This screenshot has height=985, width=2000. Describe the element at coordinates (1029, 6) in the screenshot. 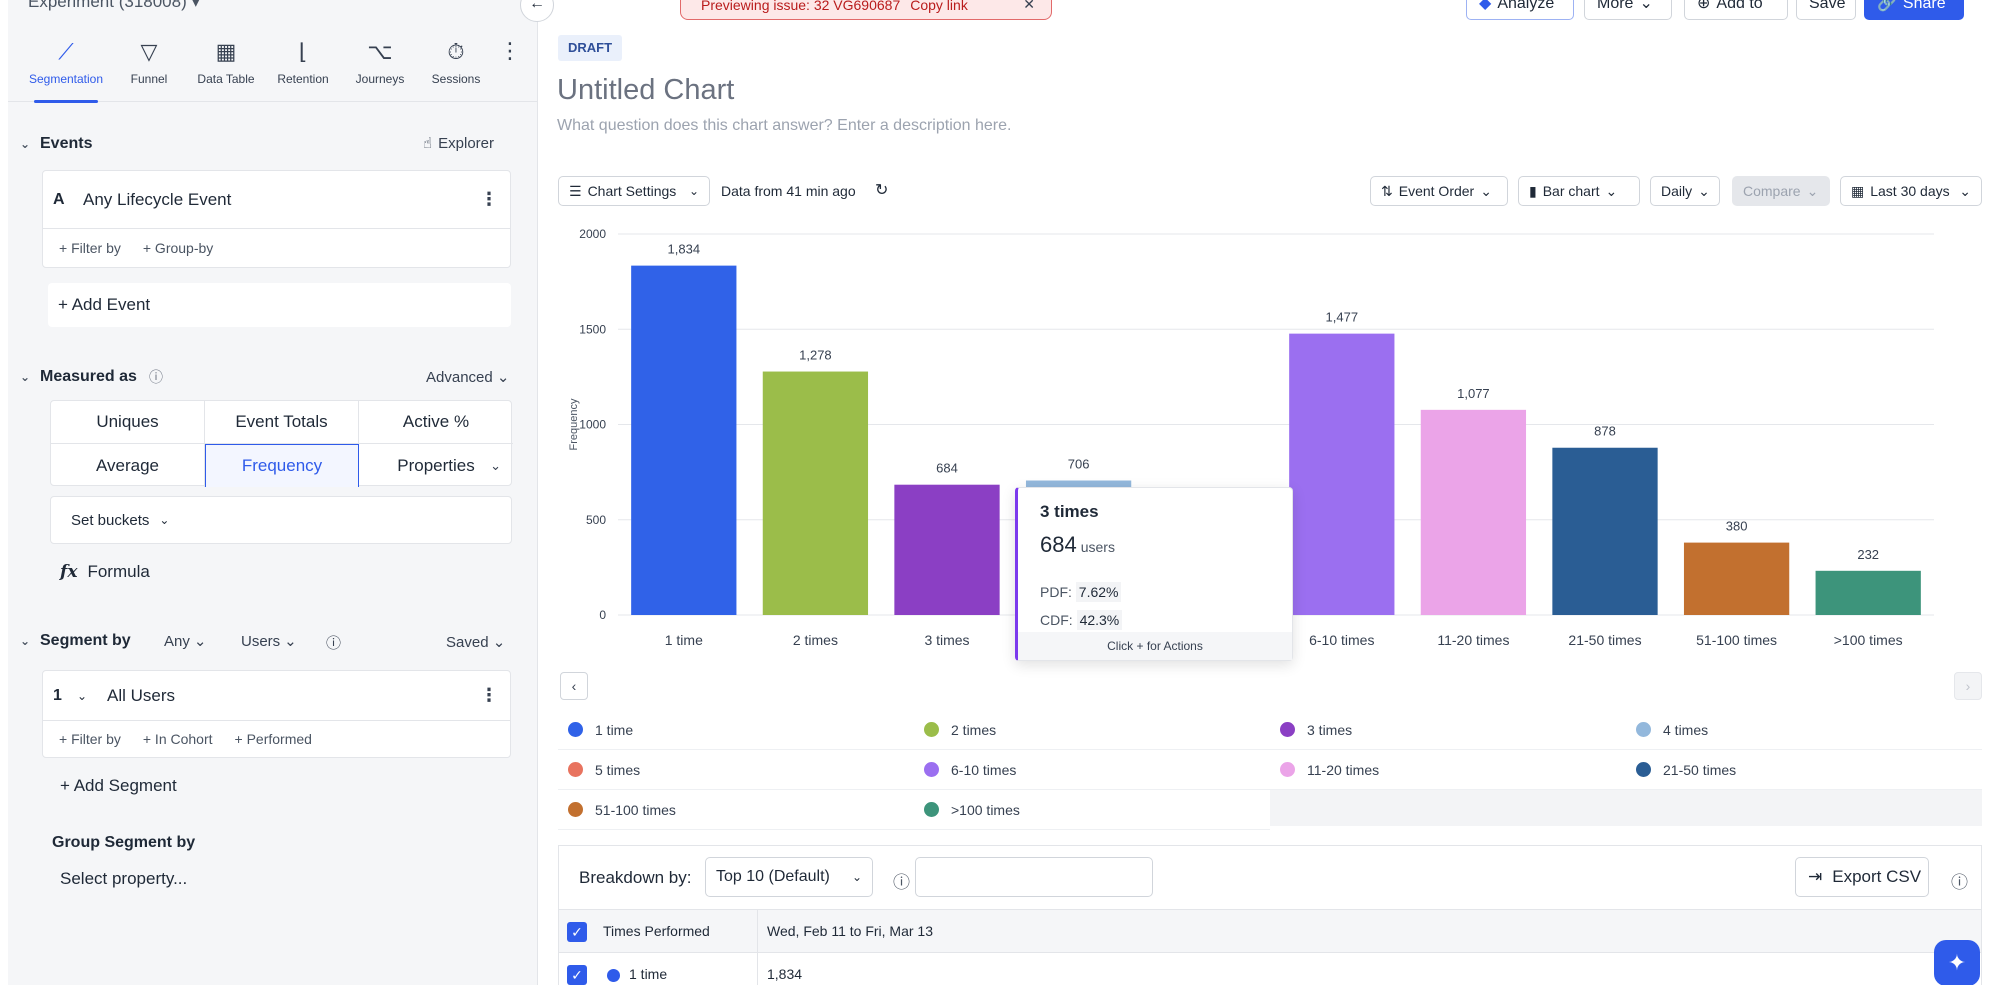

I see `close-icon: ✕` at that location.